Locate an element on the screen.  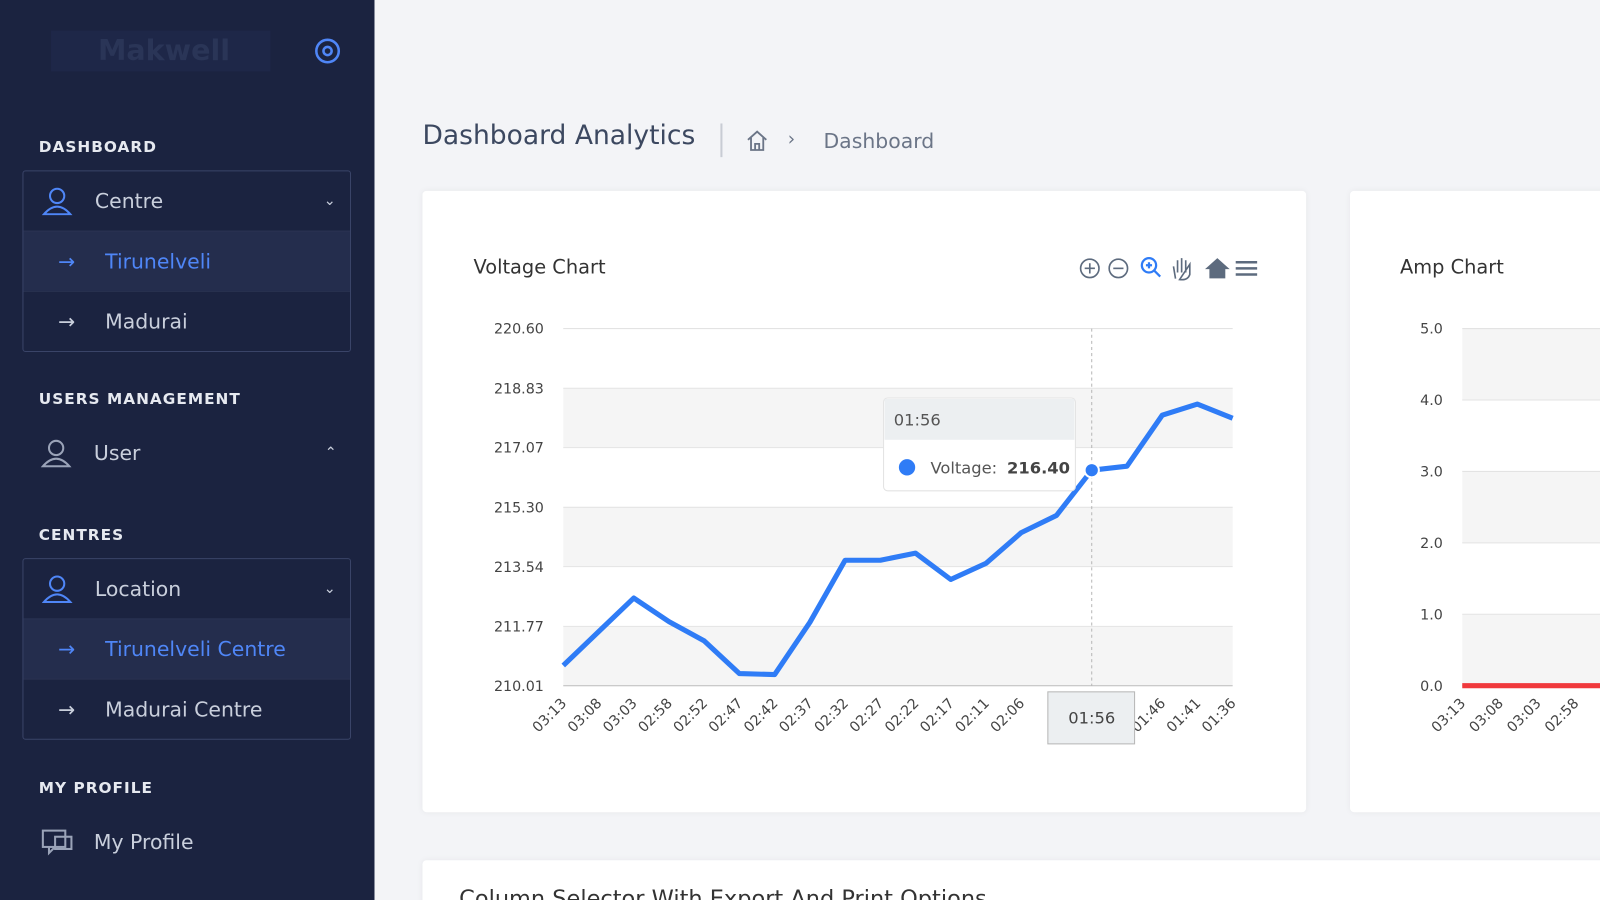
y-tick-label: 0.0 is located at coordinates (1431, 687).